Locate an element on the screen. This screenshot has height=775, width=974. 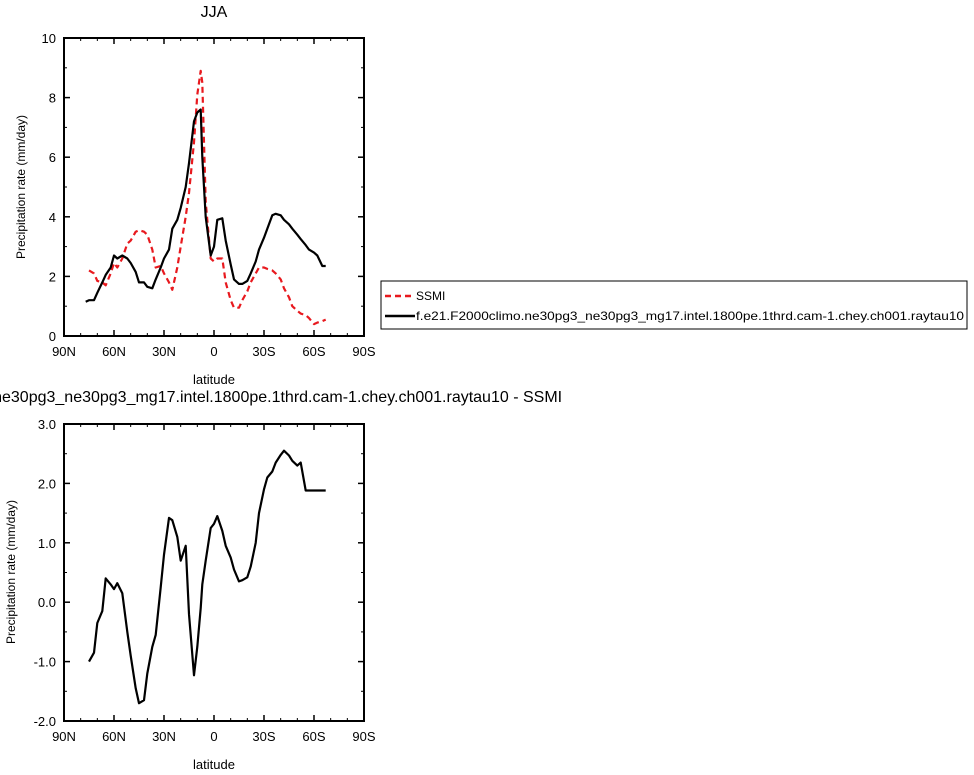
chart-bottom-xtick-label: 30S is located at coordinates (263, 736).